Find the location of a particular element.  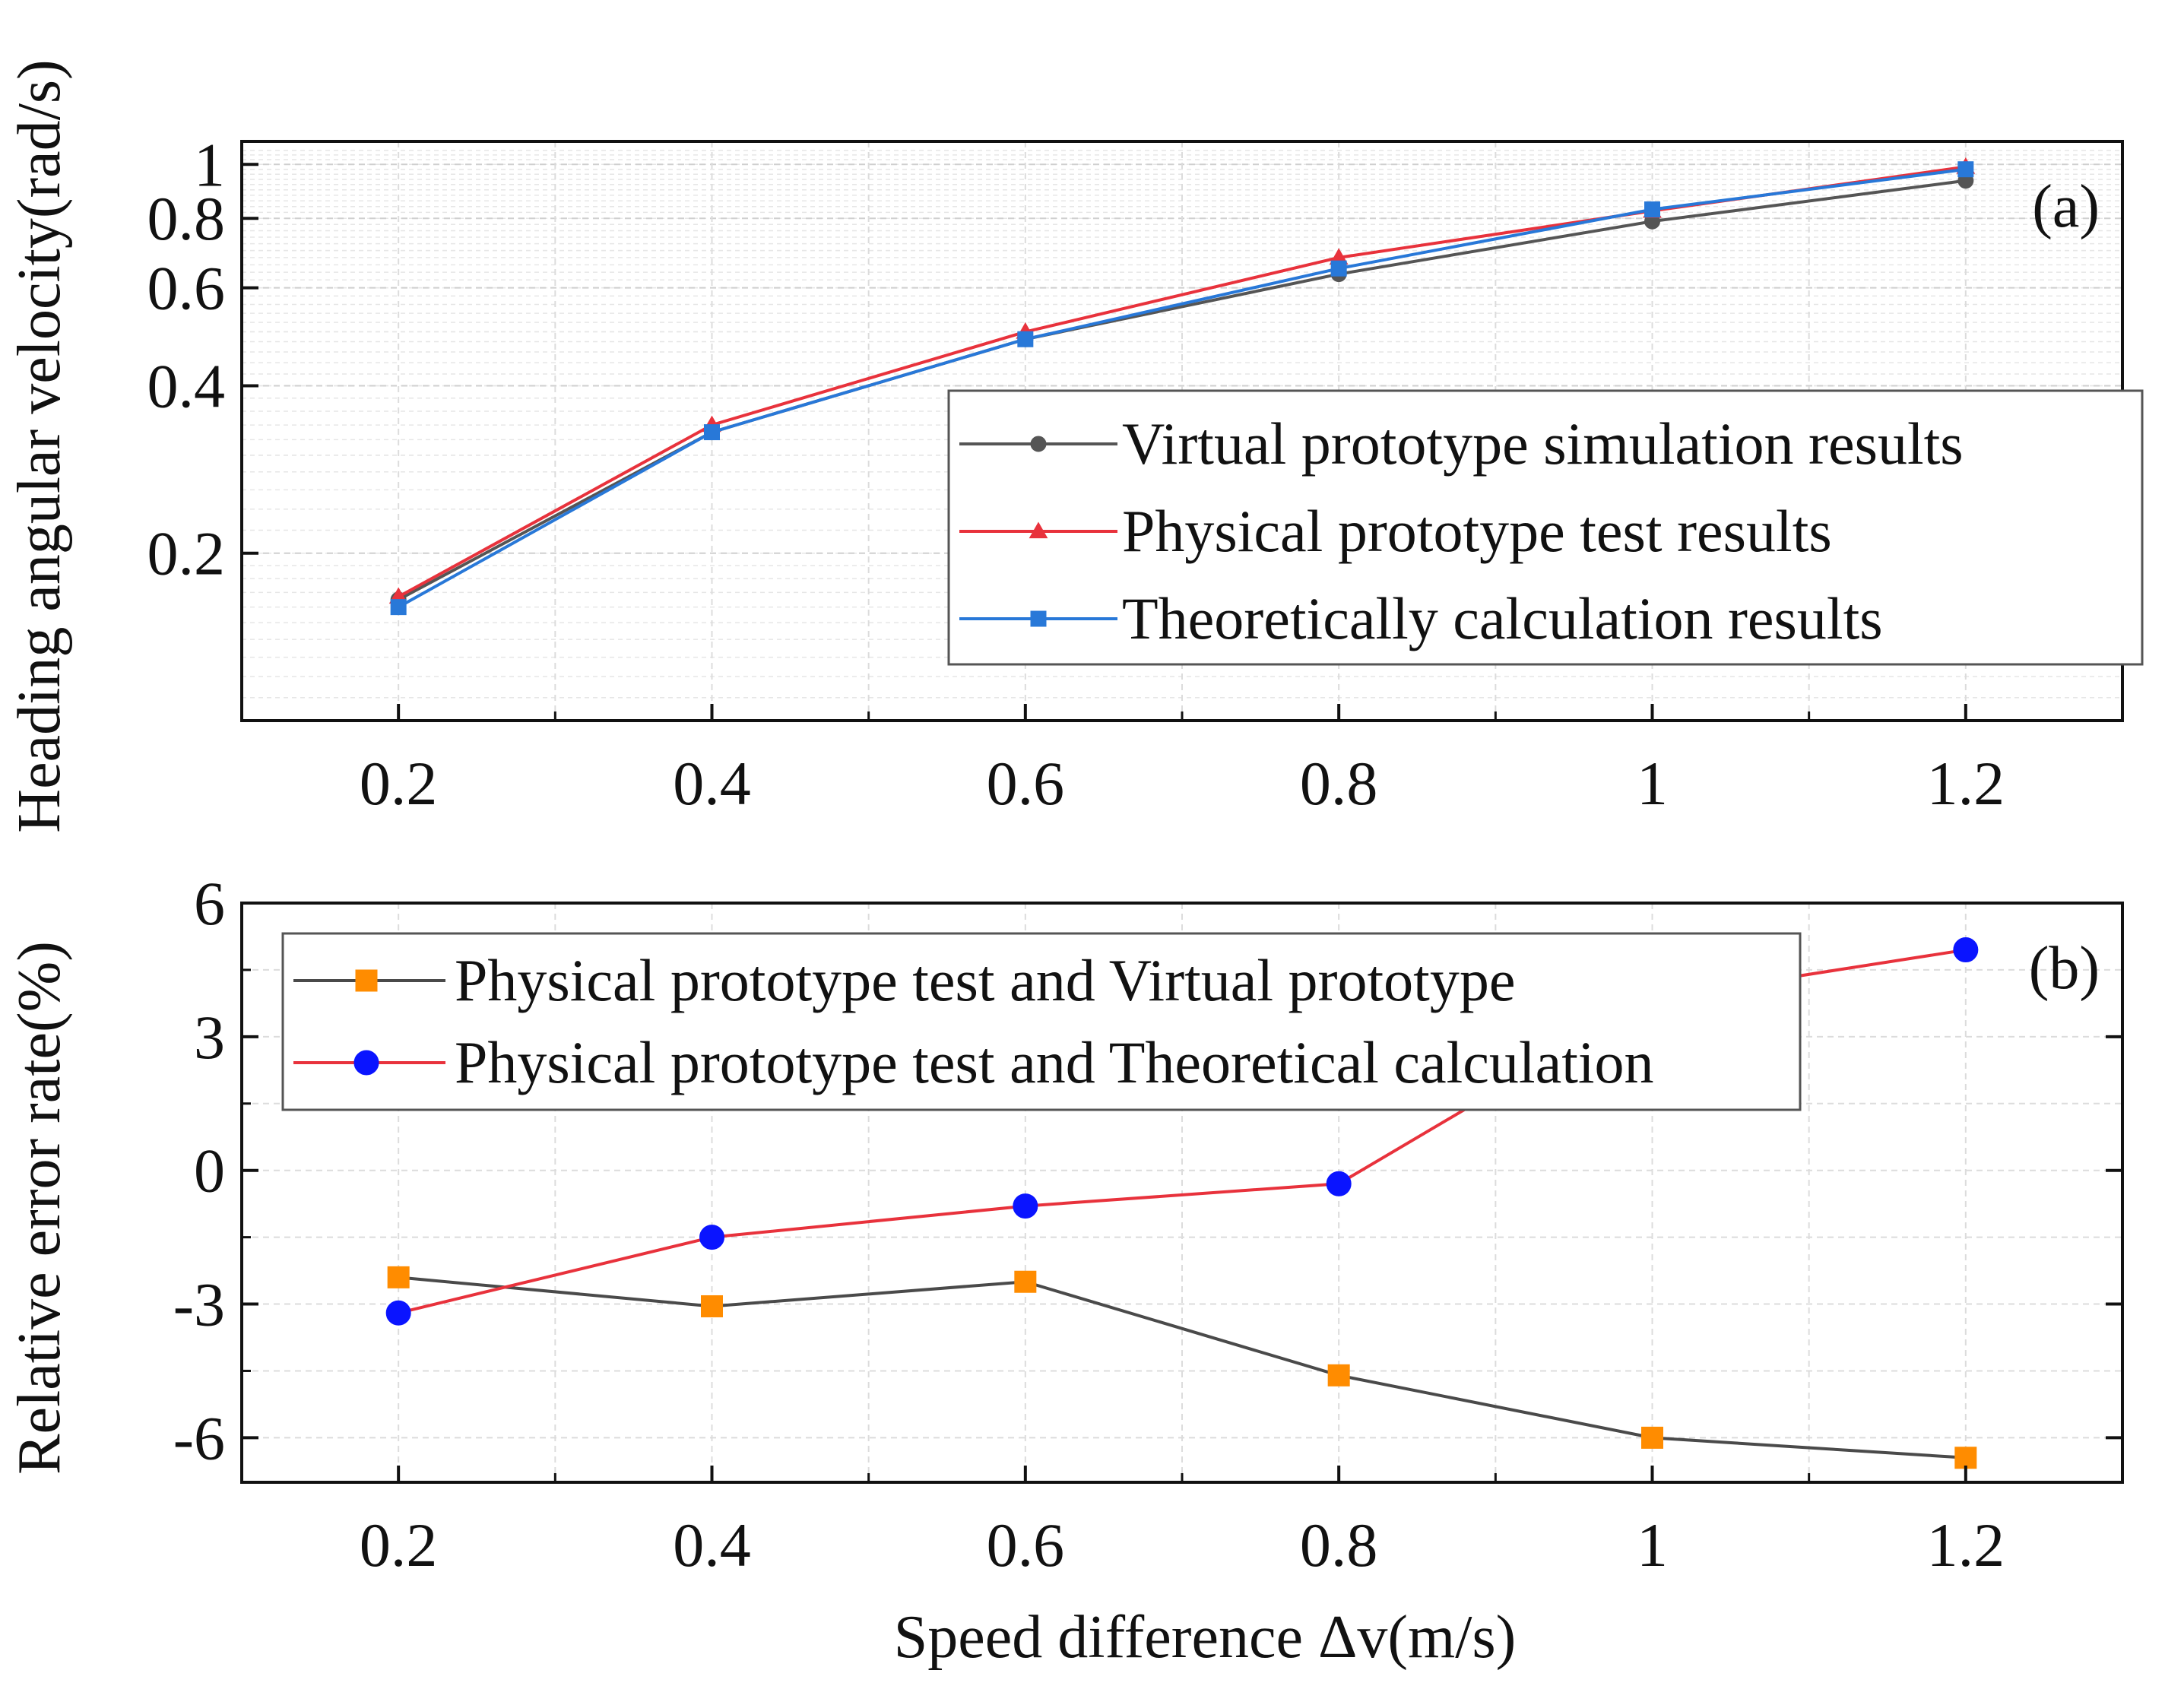

y-tick-label: -6 is located at coordinates (199, 1437).